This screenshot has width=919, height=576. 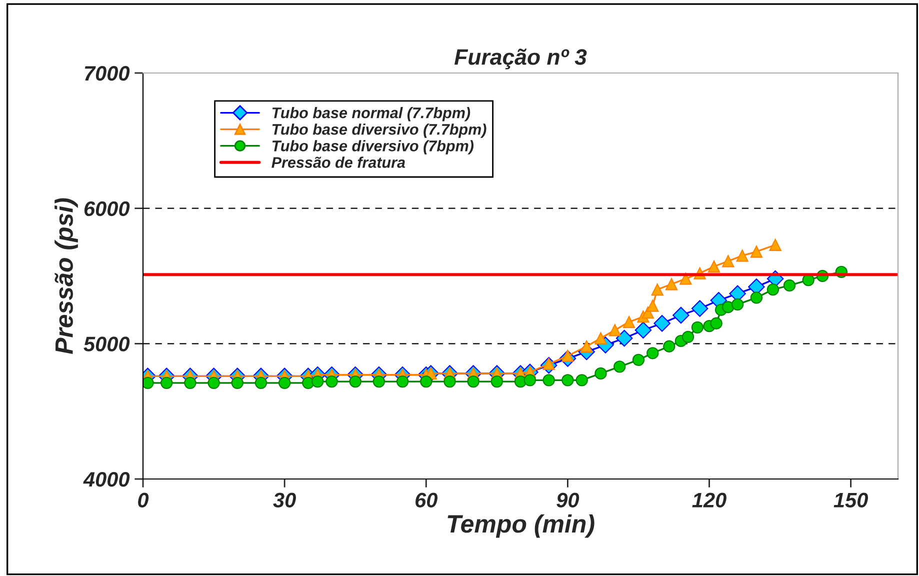 What do you see at coordinates (107, 208) in the screenshot?
I see `y-tick-label: 6000` at bounding box center [107, 208].